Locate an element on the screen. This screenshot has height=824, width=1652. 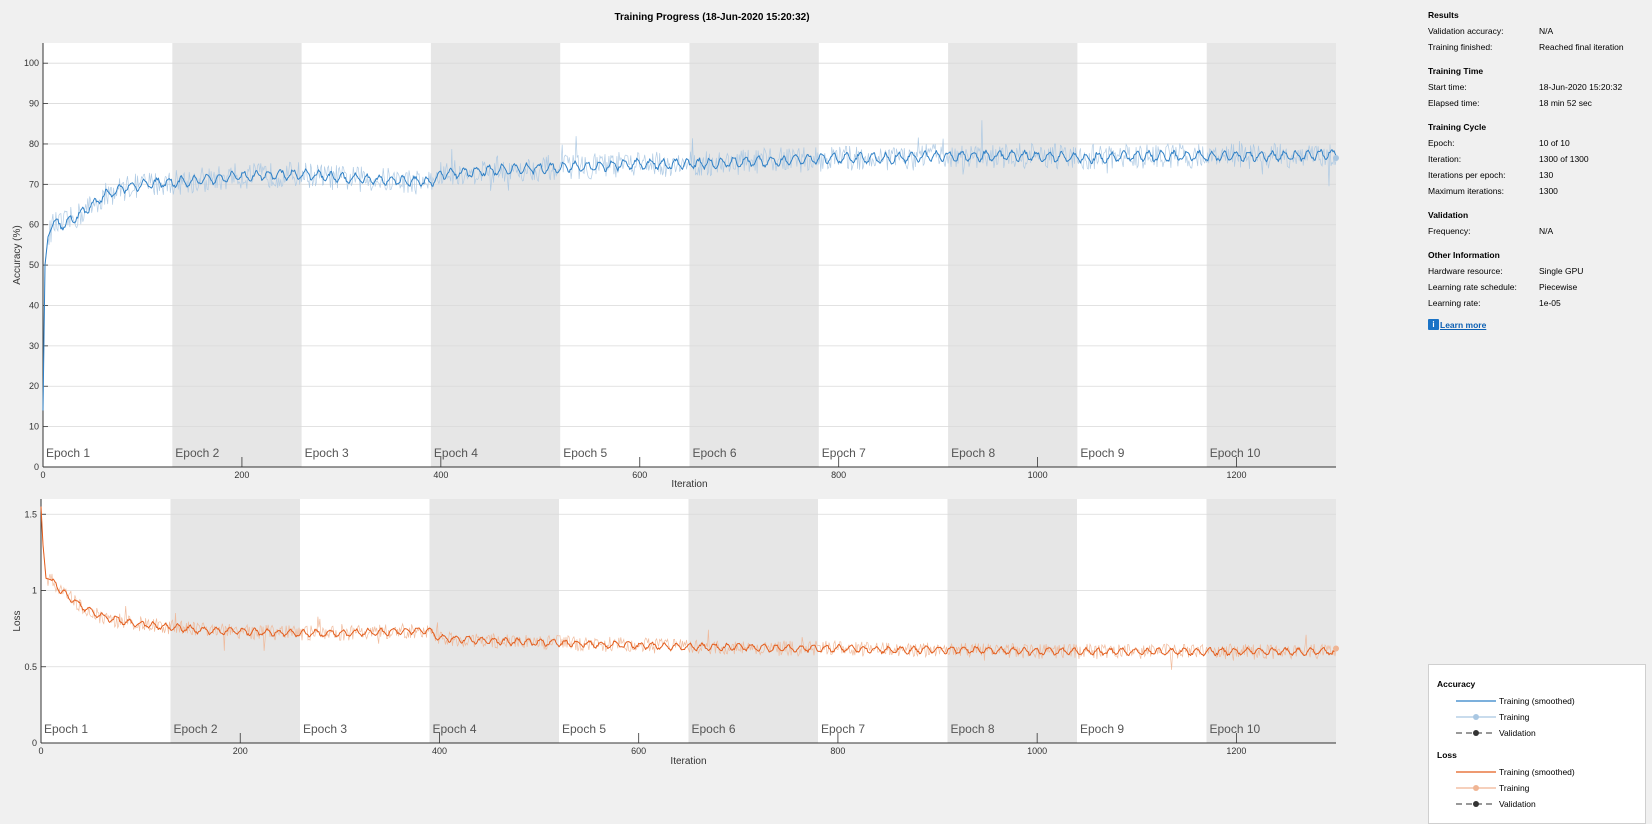
loss-epoch-label-2: Epoch 2 is located at coordinates (196, 729).